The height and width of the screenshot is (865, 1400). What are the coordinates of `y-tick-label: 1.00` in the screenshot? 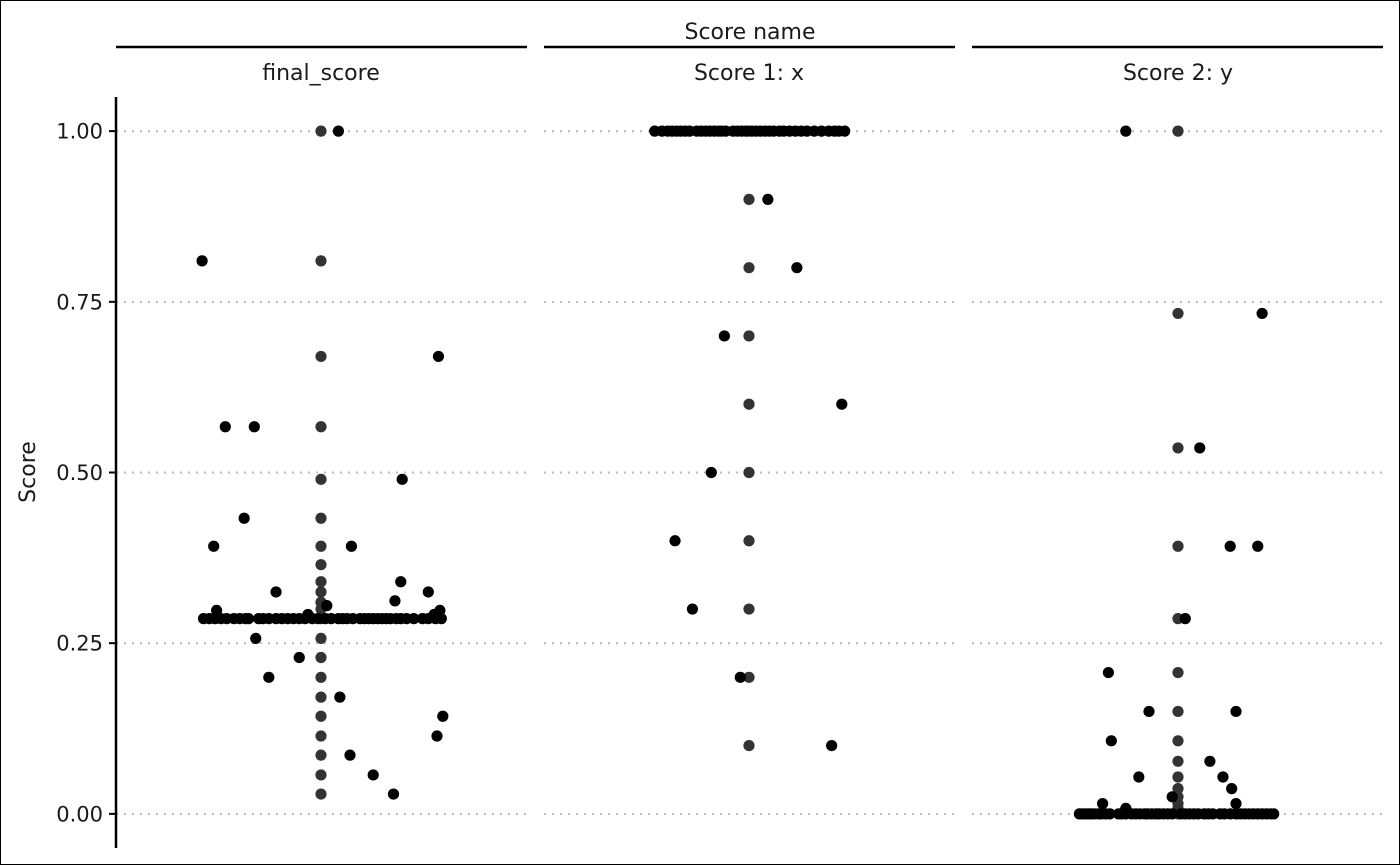 It's located at (79, 132).